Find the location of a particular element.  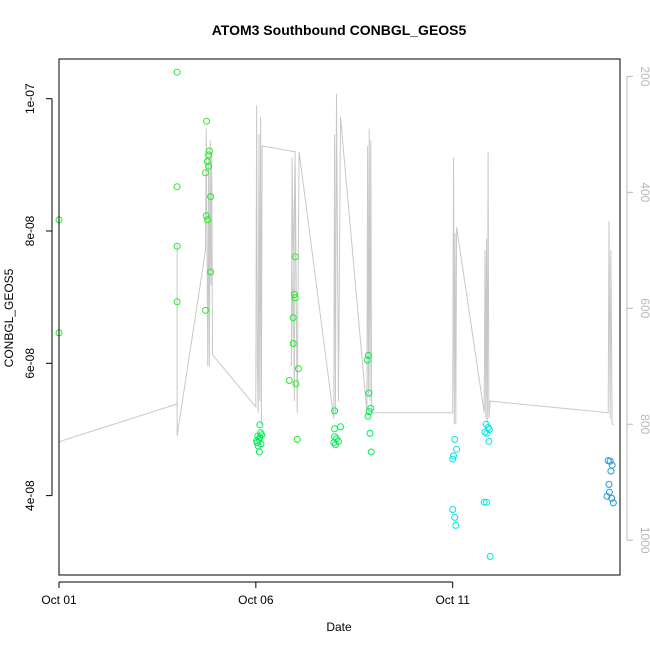

y-tick-label: 1e-07 is located at coordinates (30, 98).